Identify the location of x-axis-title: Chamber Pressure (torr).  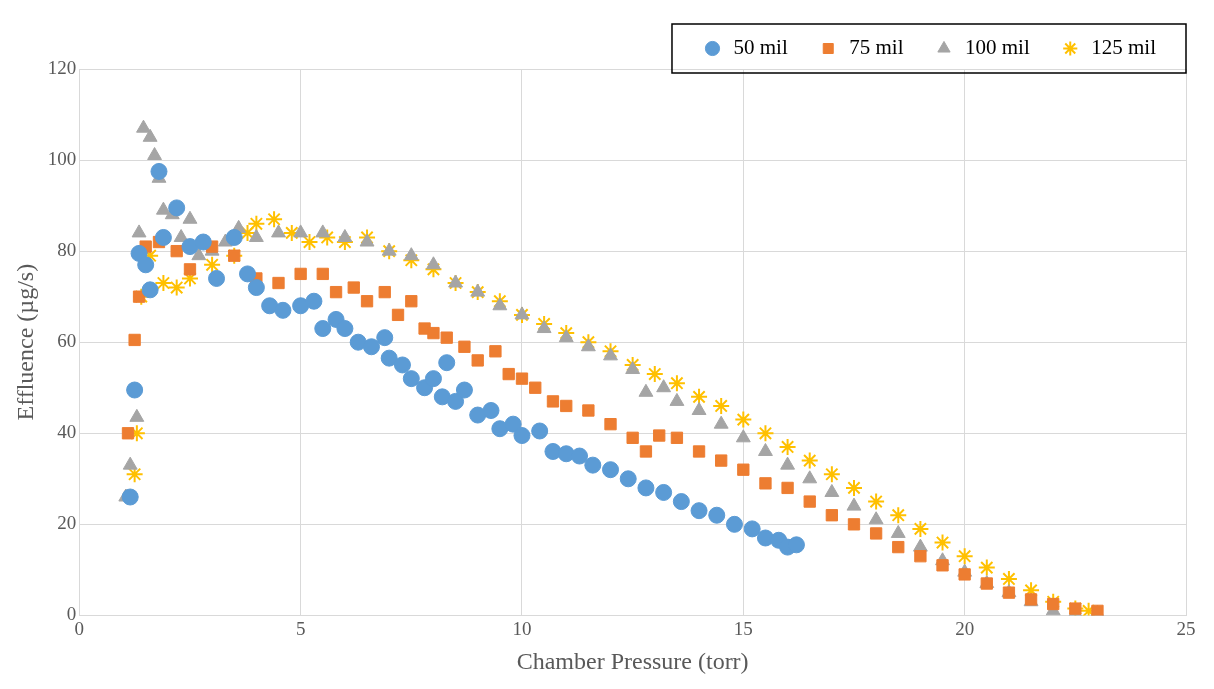
(632, 660).